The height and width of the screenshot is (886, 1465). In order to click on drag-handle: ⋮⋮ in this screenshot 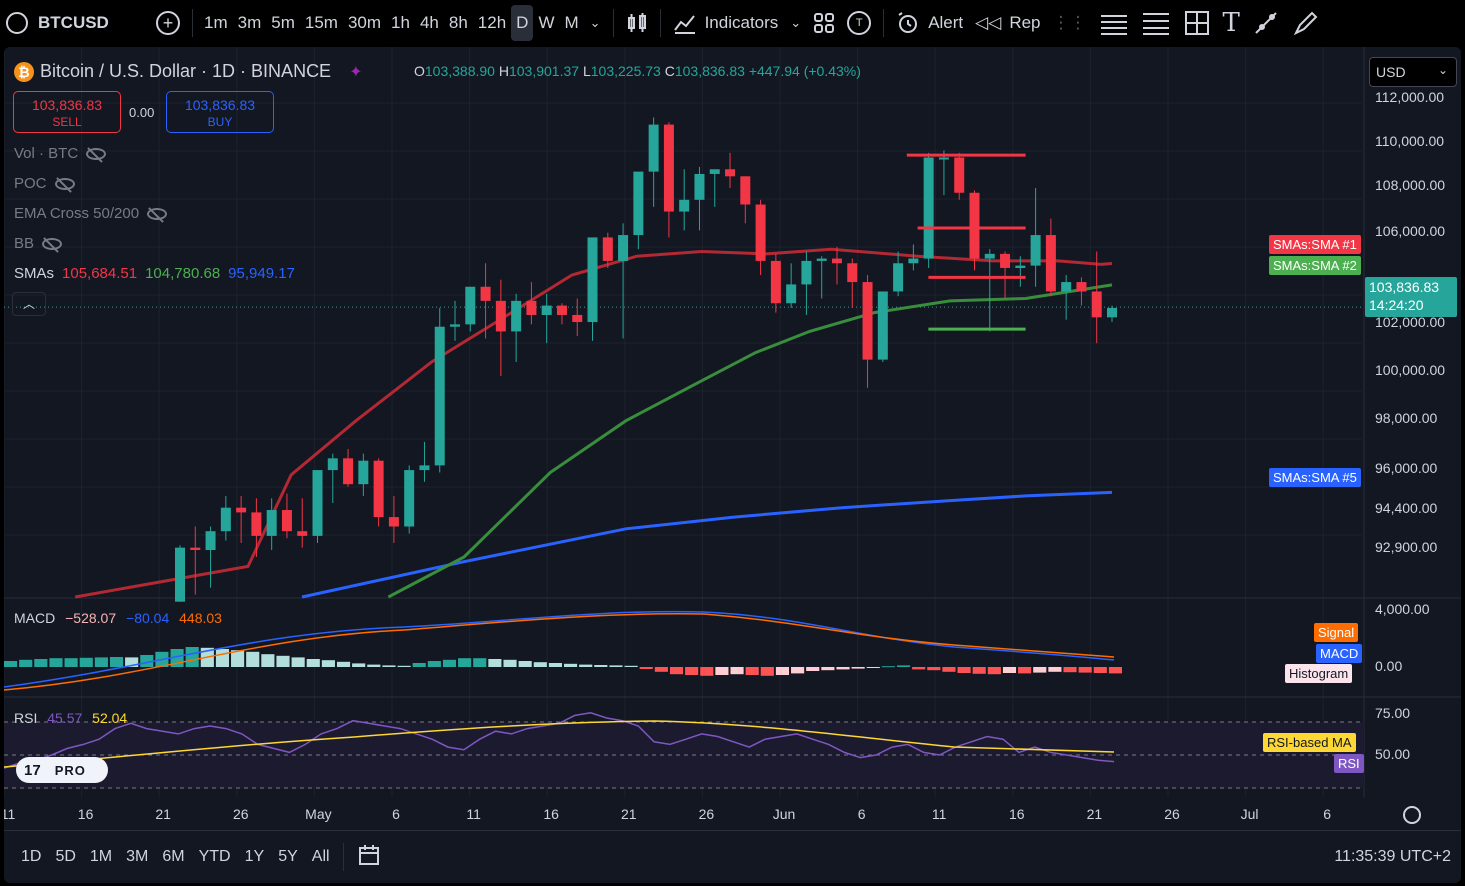, I will do `click(1069, 22)`.